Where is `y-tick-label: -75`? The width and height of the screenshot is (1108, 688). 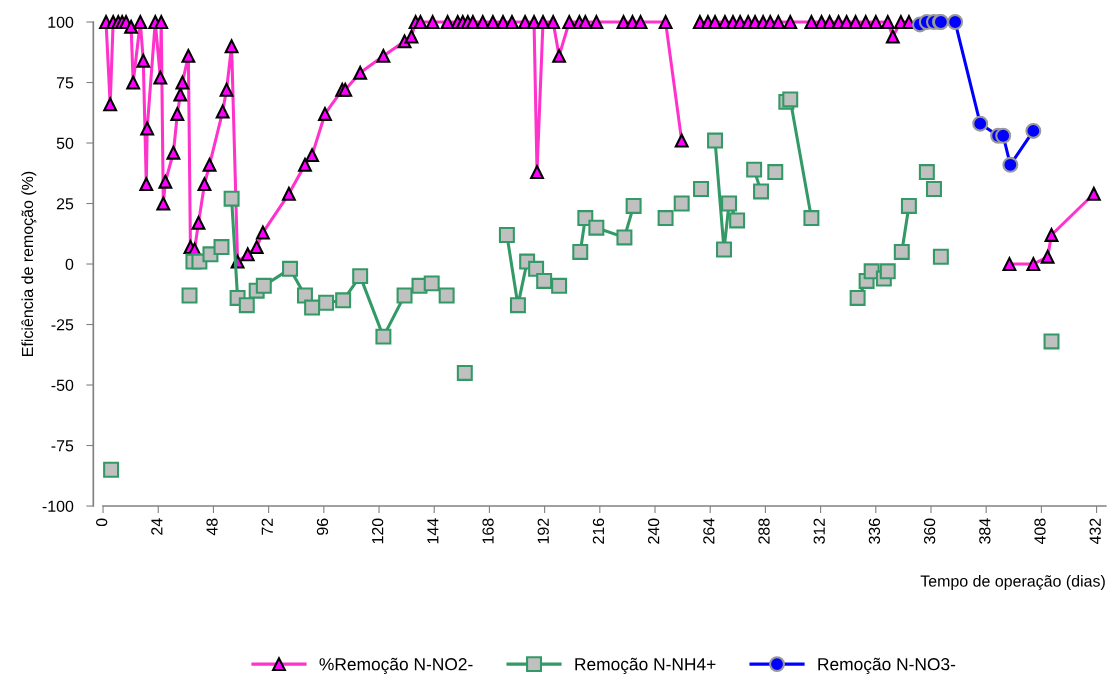 y-tick-label: -75 is located at coordinates (62, 446).